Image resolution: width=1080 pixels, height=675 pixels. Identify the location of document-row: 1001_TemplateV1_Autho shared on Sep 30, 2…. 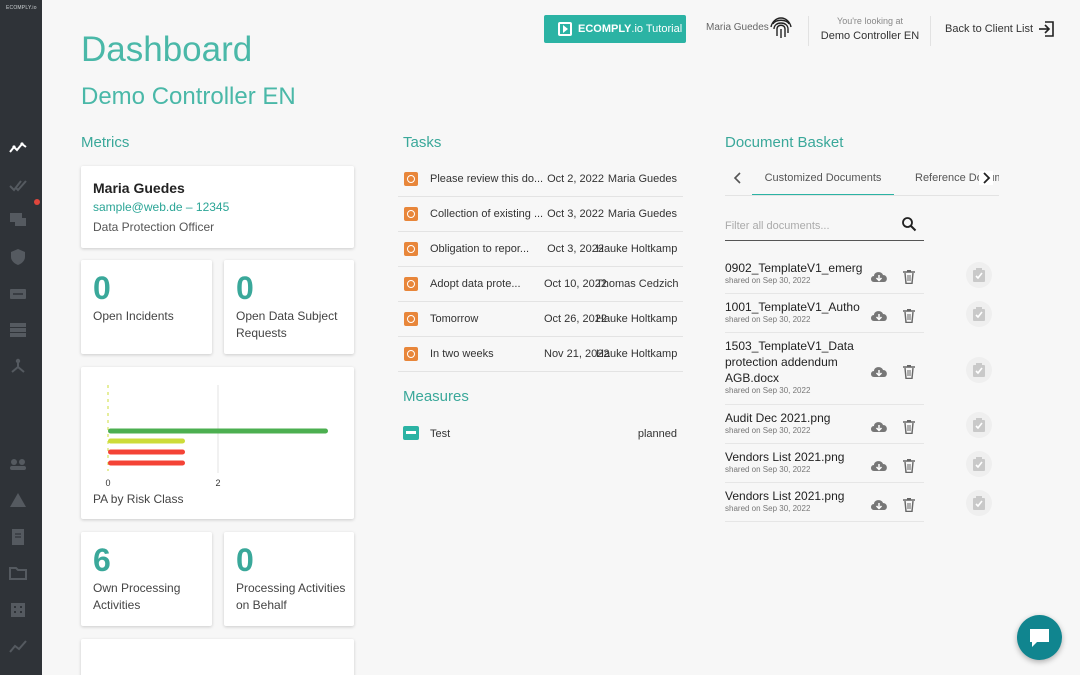
(824, 314).